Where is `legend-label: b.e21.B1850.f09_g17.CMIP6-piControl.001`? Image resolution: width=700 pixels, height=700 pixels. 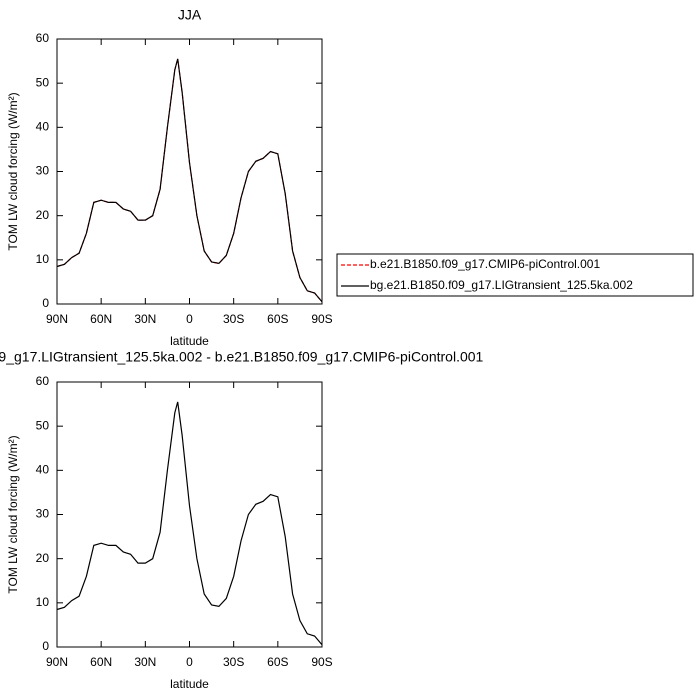 legend-label: b.e21.B1850.f09_g17.CMIP6-piControl.001 is located at coordinates (485, 264).